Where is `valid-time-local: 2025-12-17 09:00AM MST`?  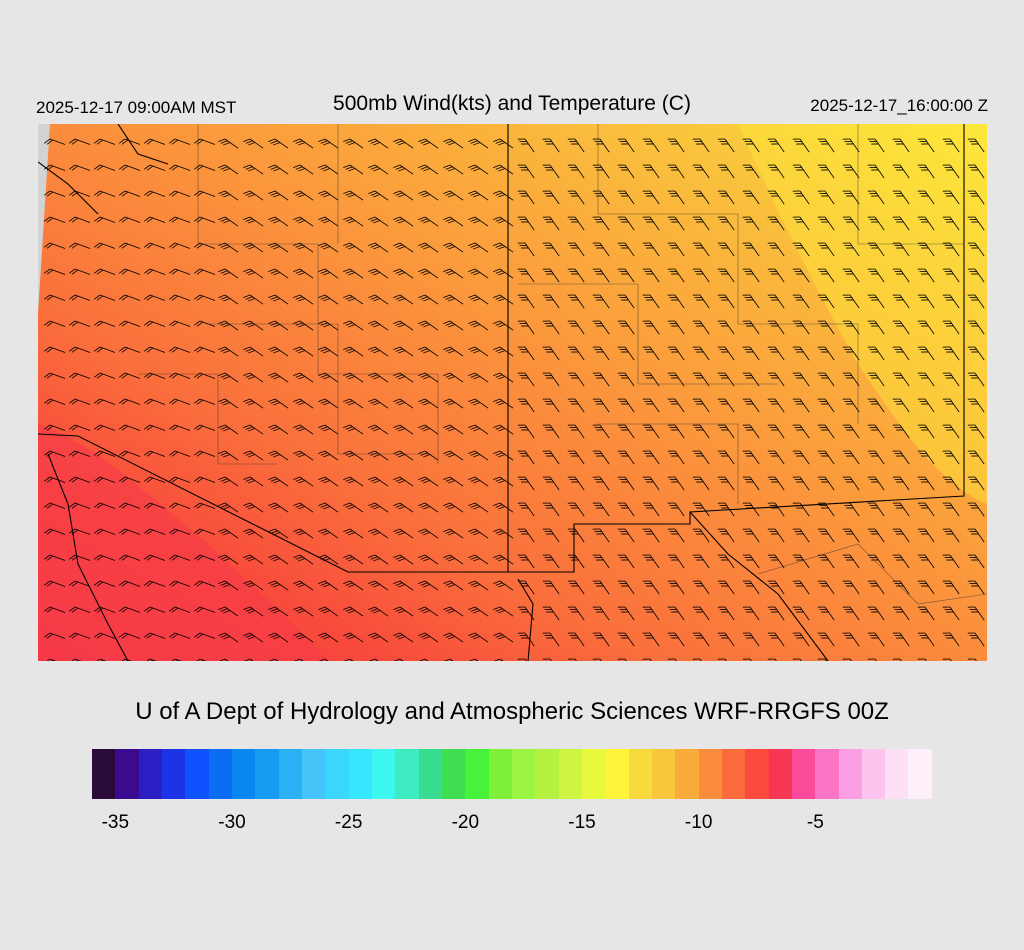 valid-time-local: 2025-12-17 09:00AM MST is located at coordinates (136, 107).